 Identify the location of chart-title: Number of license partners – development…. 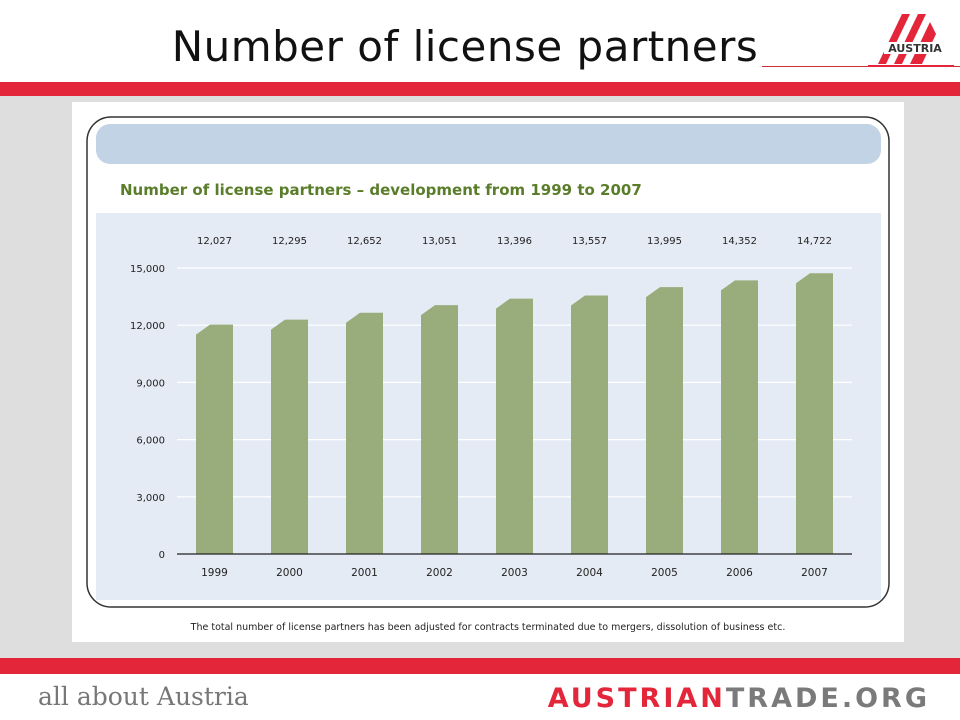
(381, 190).